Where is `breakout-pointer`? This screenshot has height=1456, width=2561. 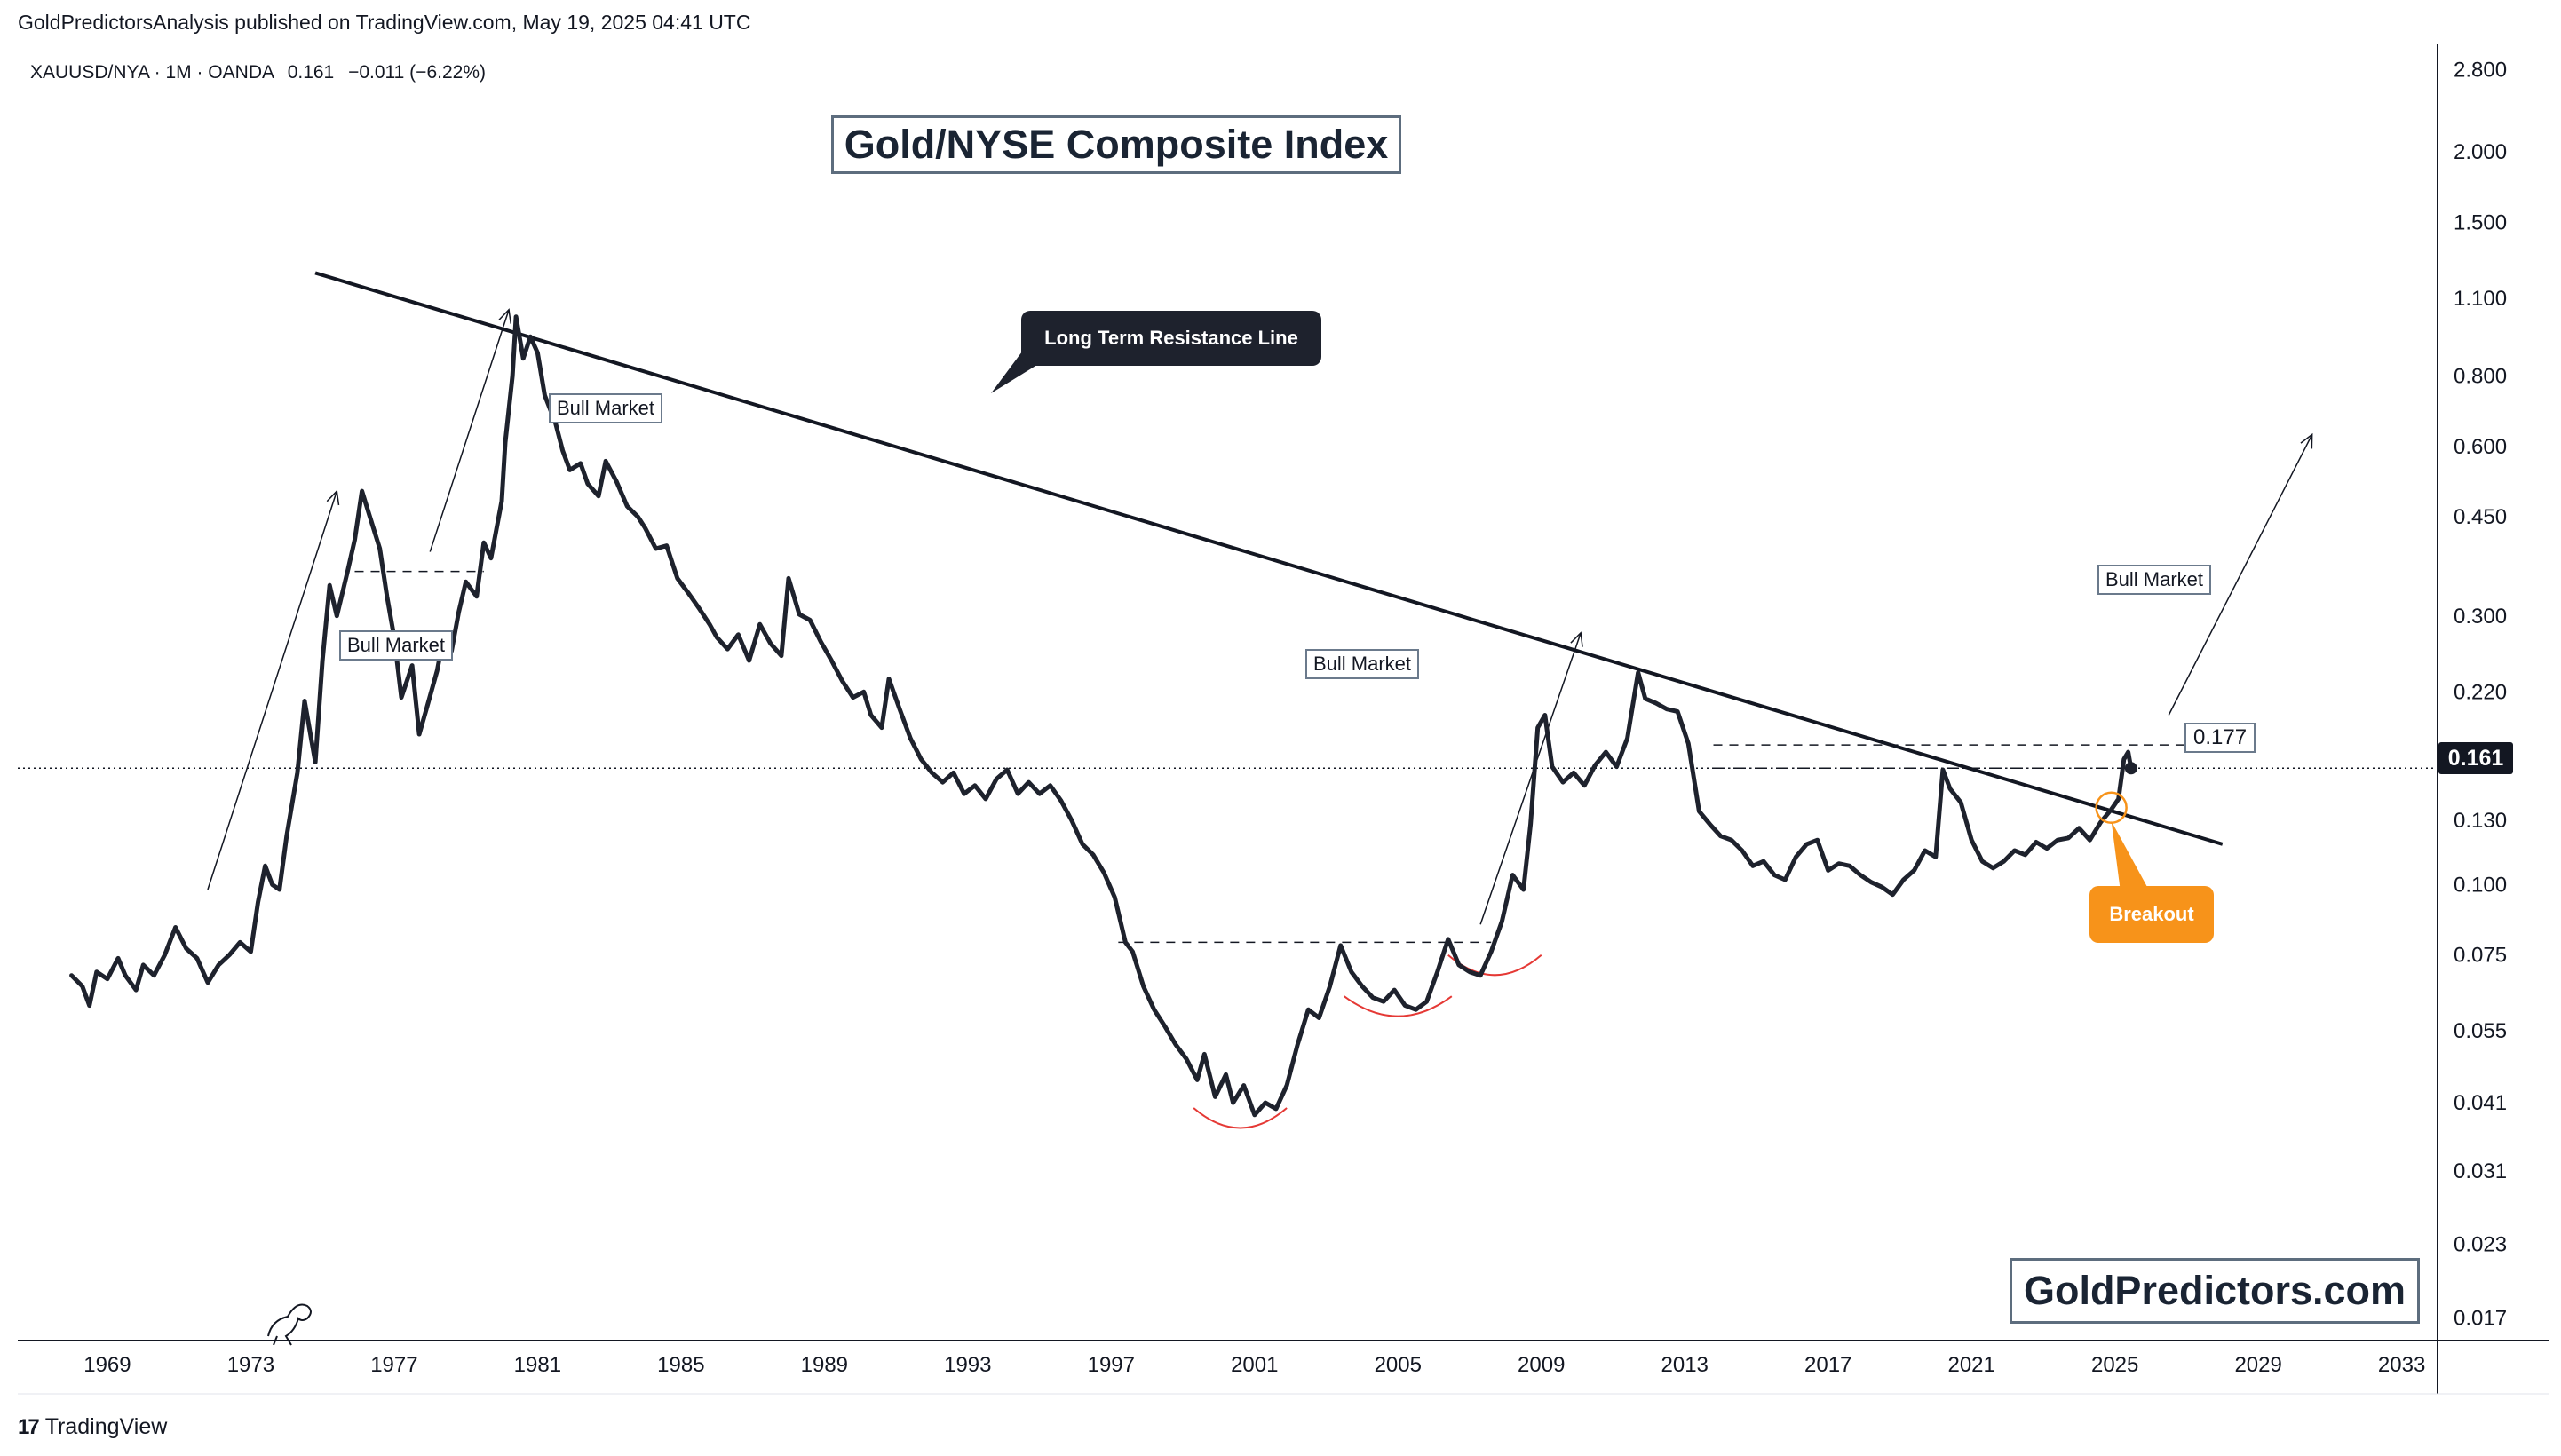
breakout-pointer is located at coordinates (2130, 855).